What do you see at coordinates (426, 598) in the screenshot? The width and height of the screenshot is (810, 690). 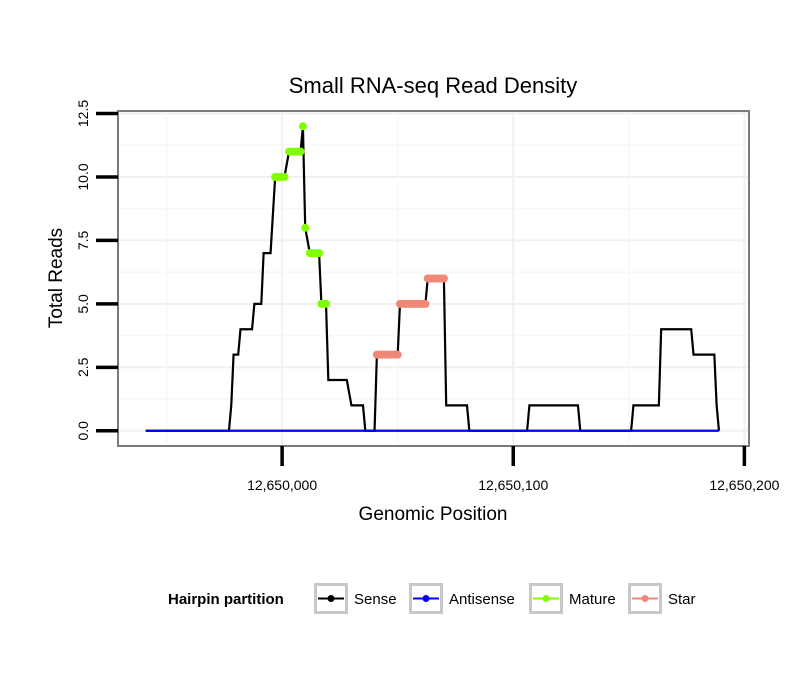 I see `legend-point-antisense` at bounding box center [426, 598].